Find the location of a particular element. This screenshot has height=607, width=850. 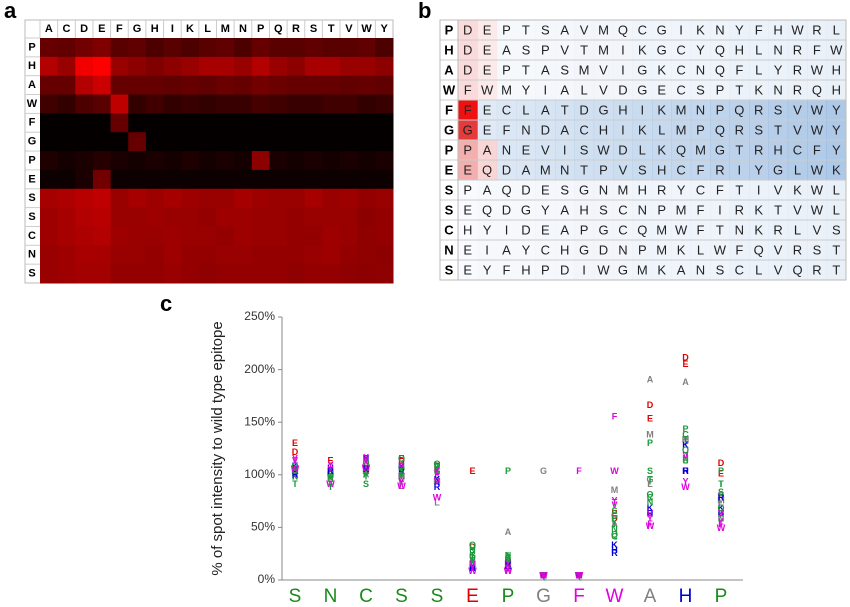

letter-point: T is located at coordinates (437, 471).